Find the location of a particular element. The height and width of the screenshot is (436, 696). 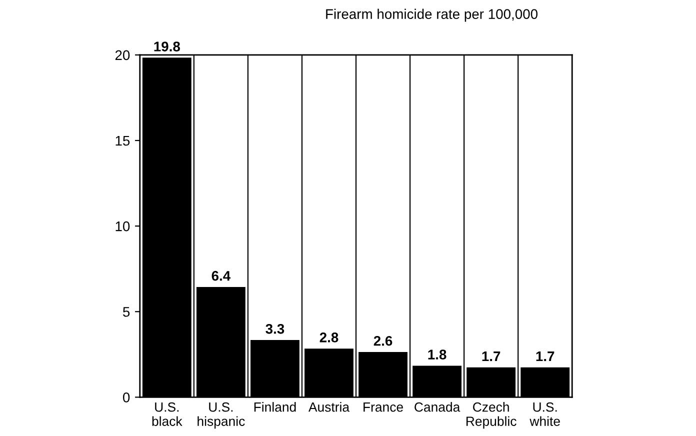

x-tick-label: Finland is located at coordinates (275, 407).